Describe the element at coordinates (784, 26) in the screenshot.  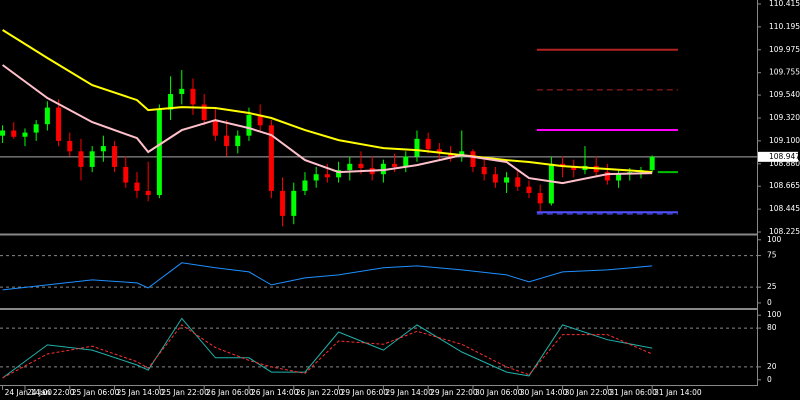
I see `y-tick-label: 110.195` at that location.